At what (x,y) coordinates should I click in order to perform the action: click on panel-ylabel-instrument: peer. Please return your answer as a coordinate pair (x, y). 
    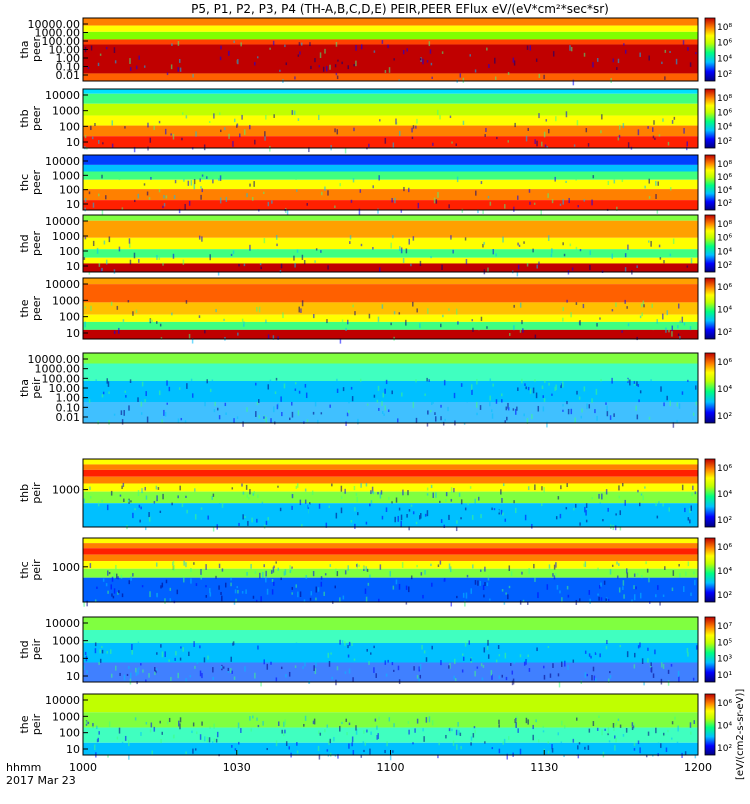
    Looking at the image, I should click on (36, 183).